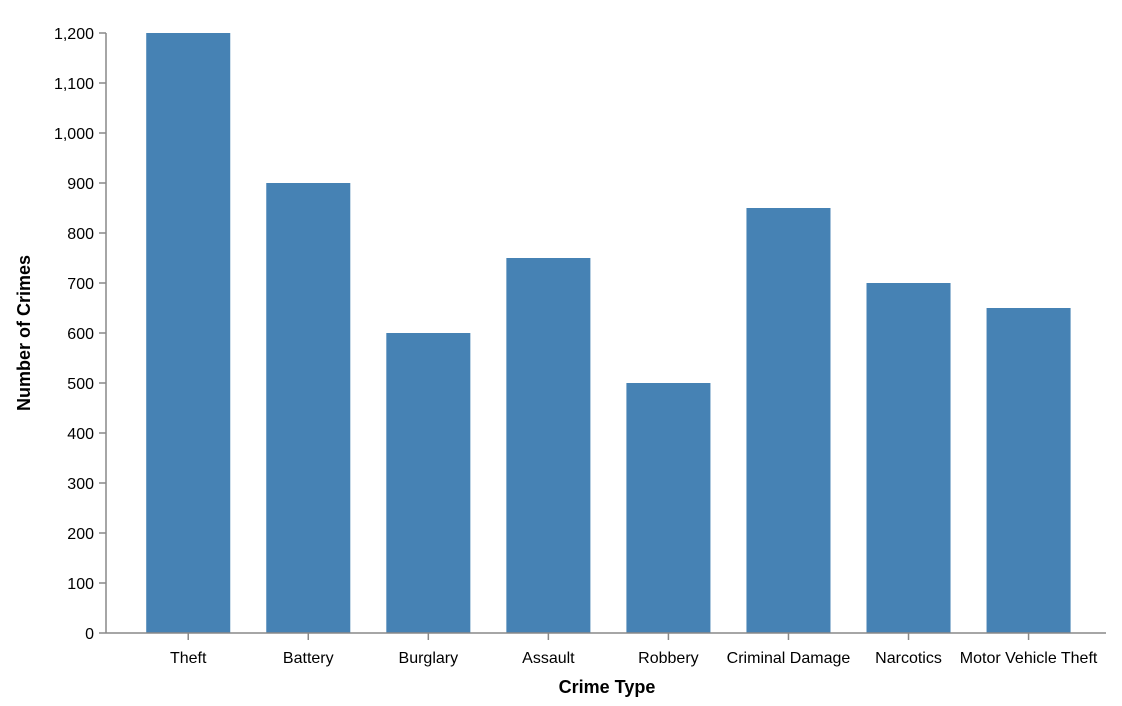 The width and height of the screenshot is (1122, 706). I want to click on x-axis-title: Crime Type, so click(607, 687).